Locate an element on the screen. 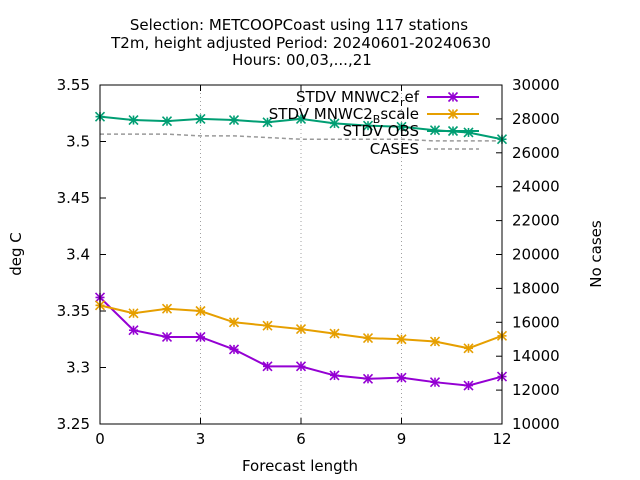 The height and width of the screenshot is (480, 640). y-tick-label-3.25: 3.25 is located at coordinates (73, 424).